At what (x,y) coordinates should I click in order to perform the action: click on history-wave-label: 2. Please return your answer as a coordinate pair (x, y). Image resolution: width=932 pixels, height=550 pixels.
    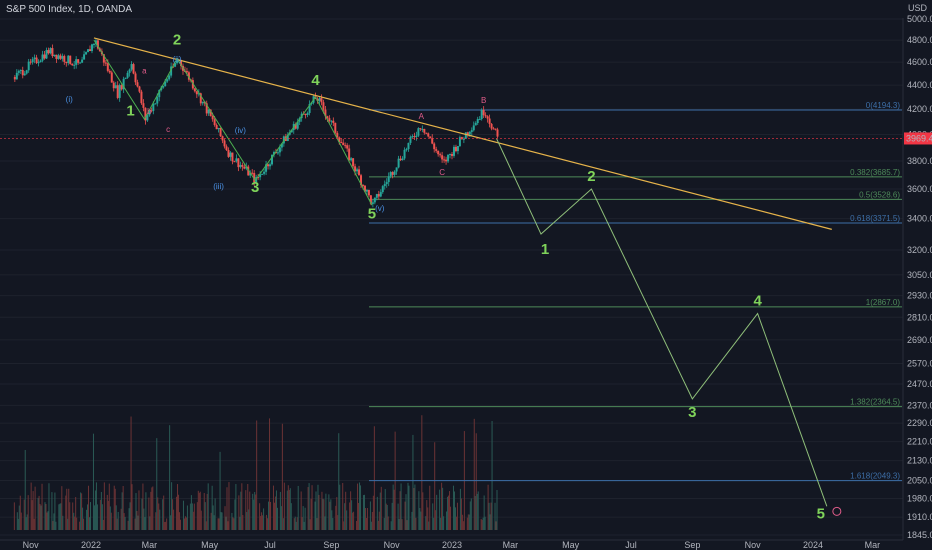
    Looking at the image, I should click on (177, 39).